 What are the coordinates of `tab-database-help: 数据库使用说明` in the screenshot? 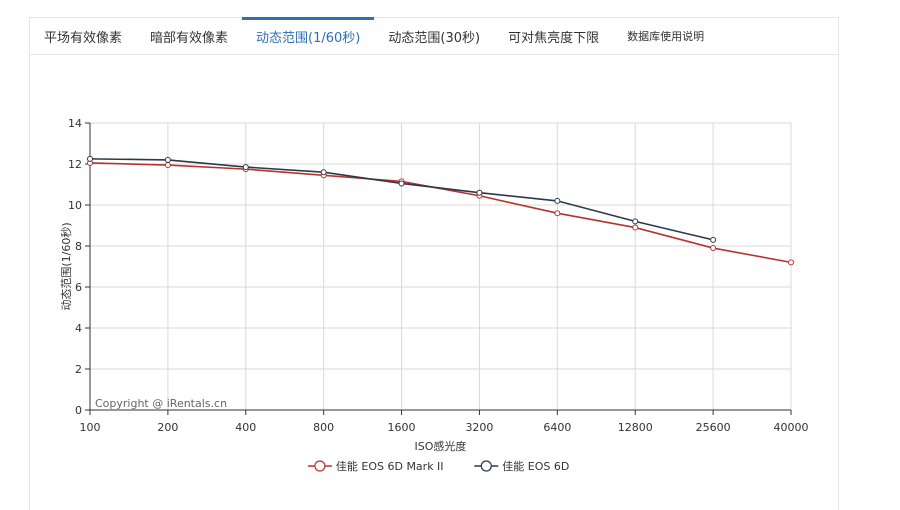 It's located at (666, 36).